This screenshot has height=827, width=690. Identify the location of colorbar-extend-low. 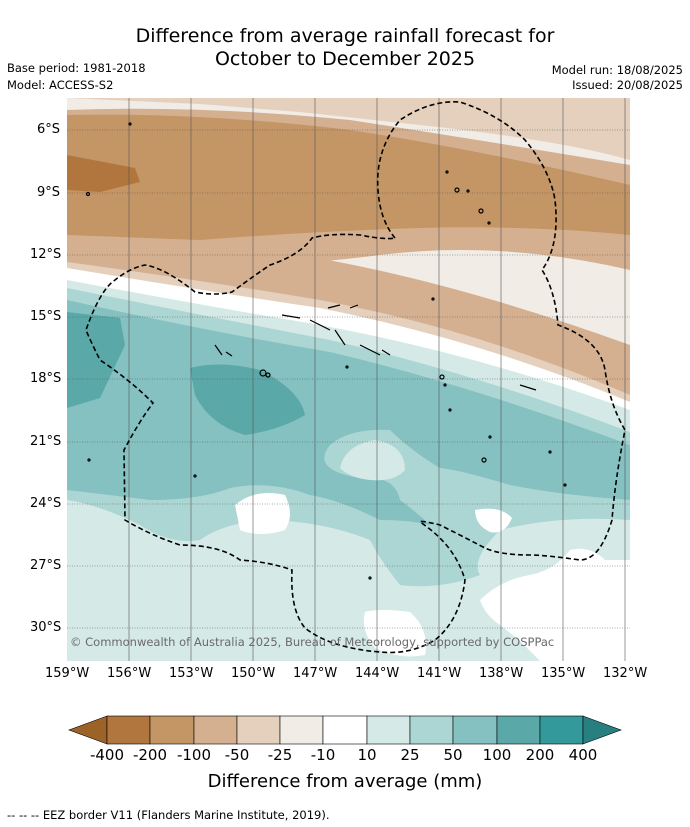
(88, 730).